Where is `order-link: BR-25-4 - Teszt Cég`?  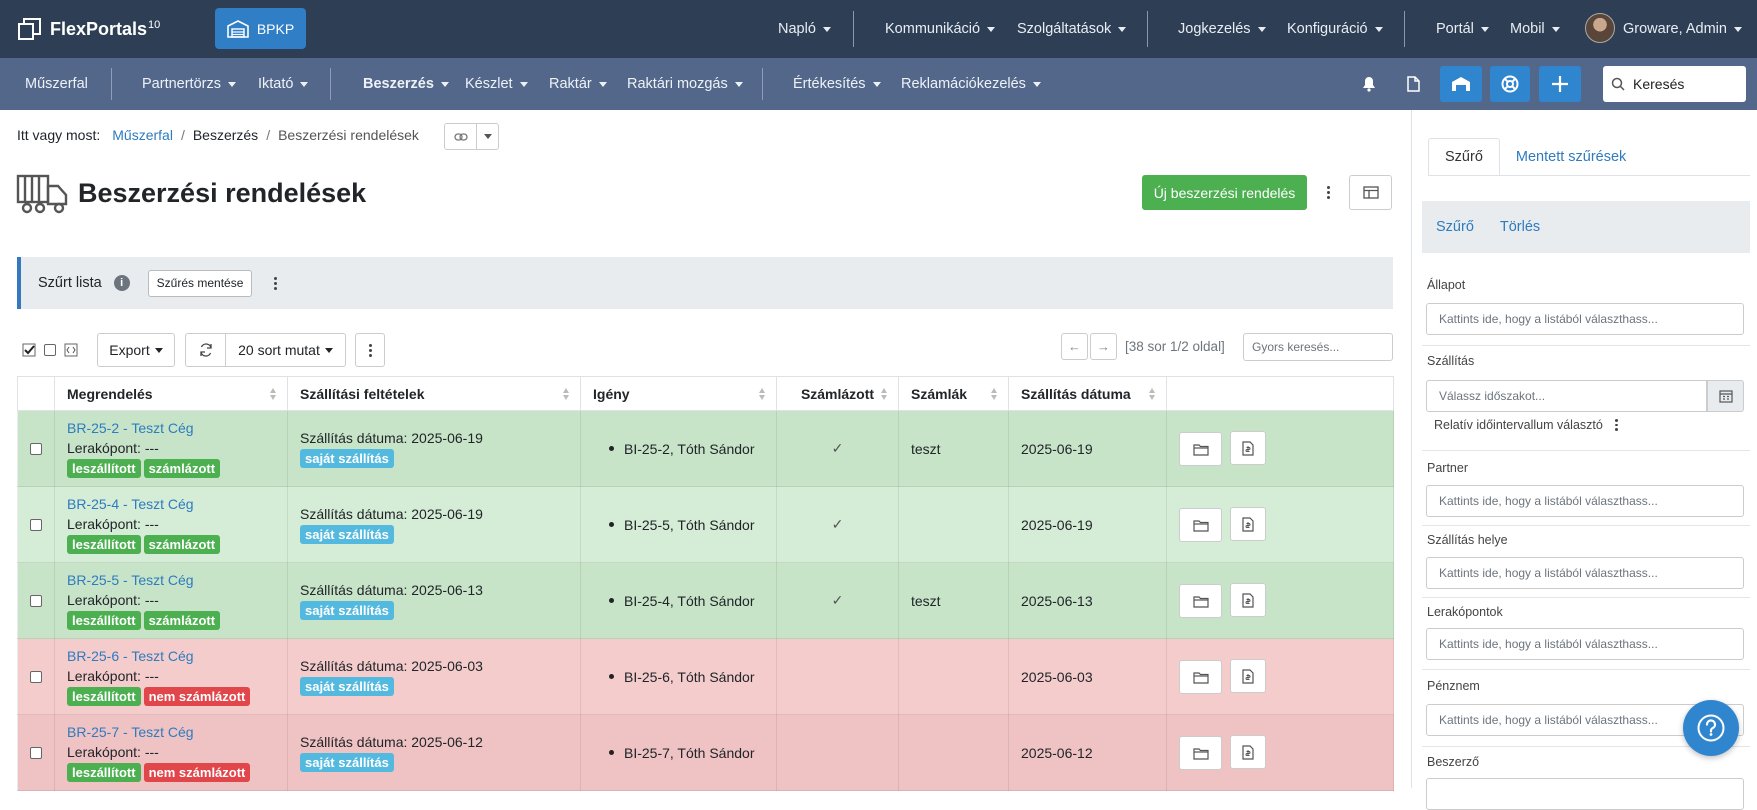 order-link: BR-25-4 - Teszt Cég is located at coordinates (130, 503).